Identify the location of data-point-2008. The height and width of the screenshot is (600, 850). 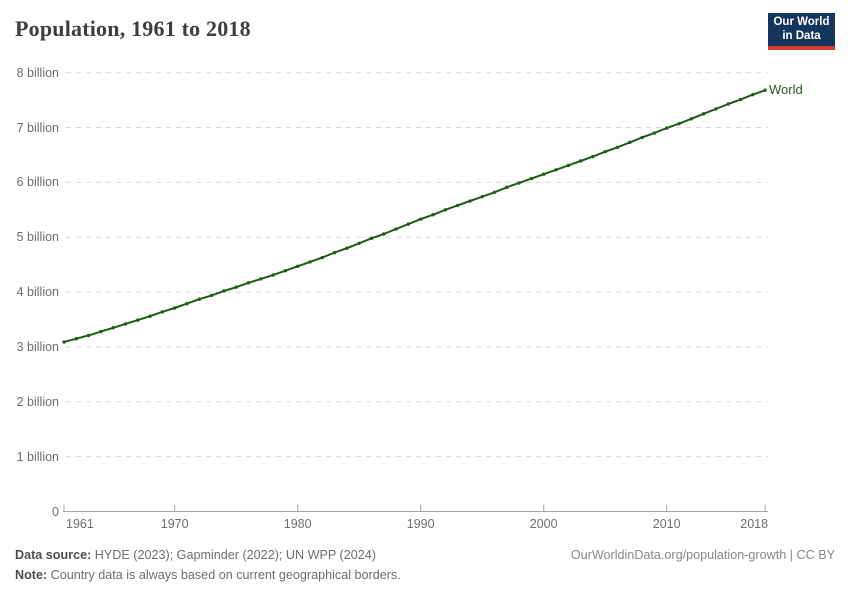
(642, 137).